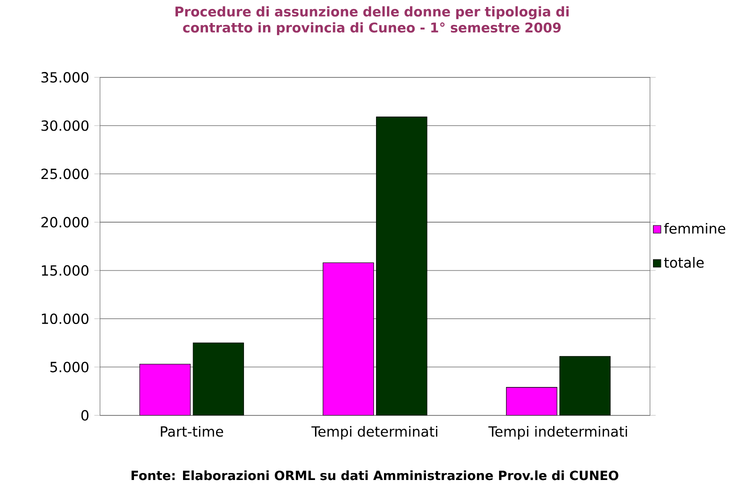  I want to click on y-tick-label: 35.000, so click(64, 77).